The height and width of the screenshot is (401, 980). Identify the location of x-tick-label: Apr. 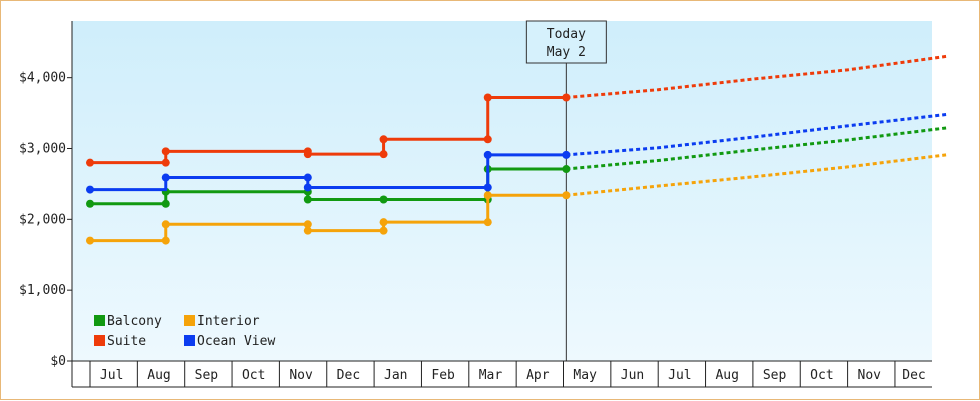
(538, 375).